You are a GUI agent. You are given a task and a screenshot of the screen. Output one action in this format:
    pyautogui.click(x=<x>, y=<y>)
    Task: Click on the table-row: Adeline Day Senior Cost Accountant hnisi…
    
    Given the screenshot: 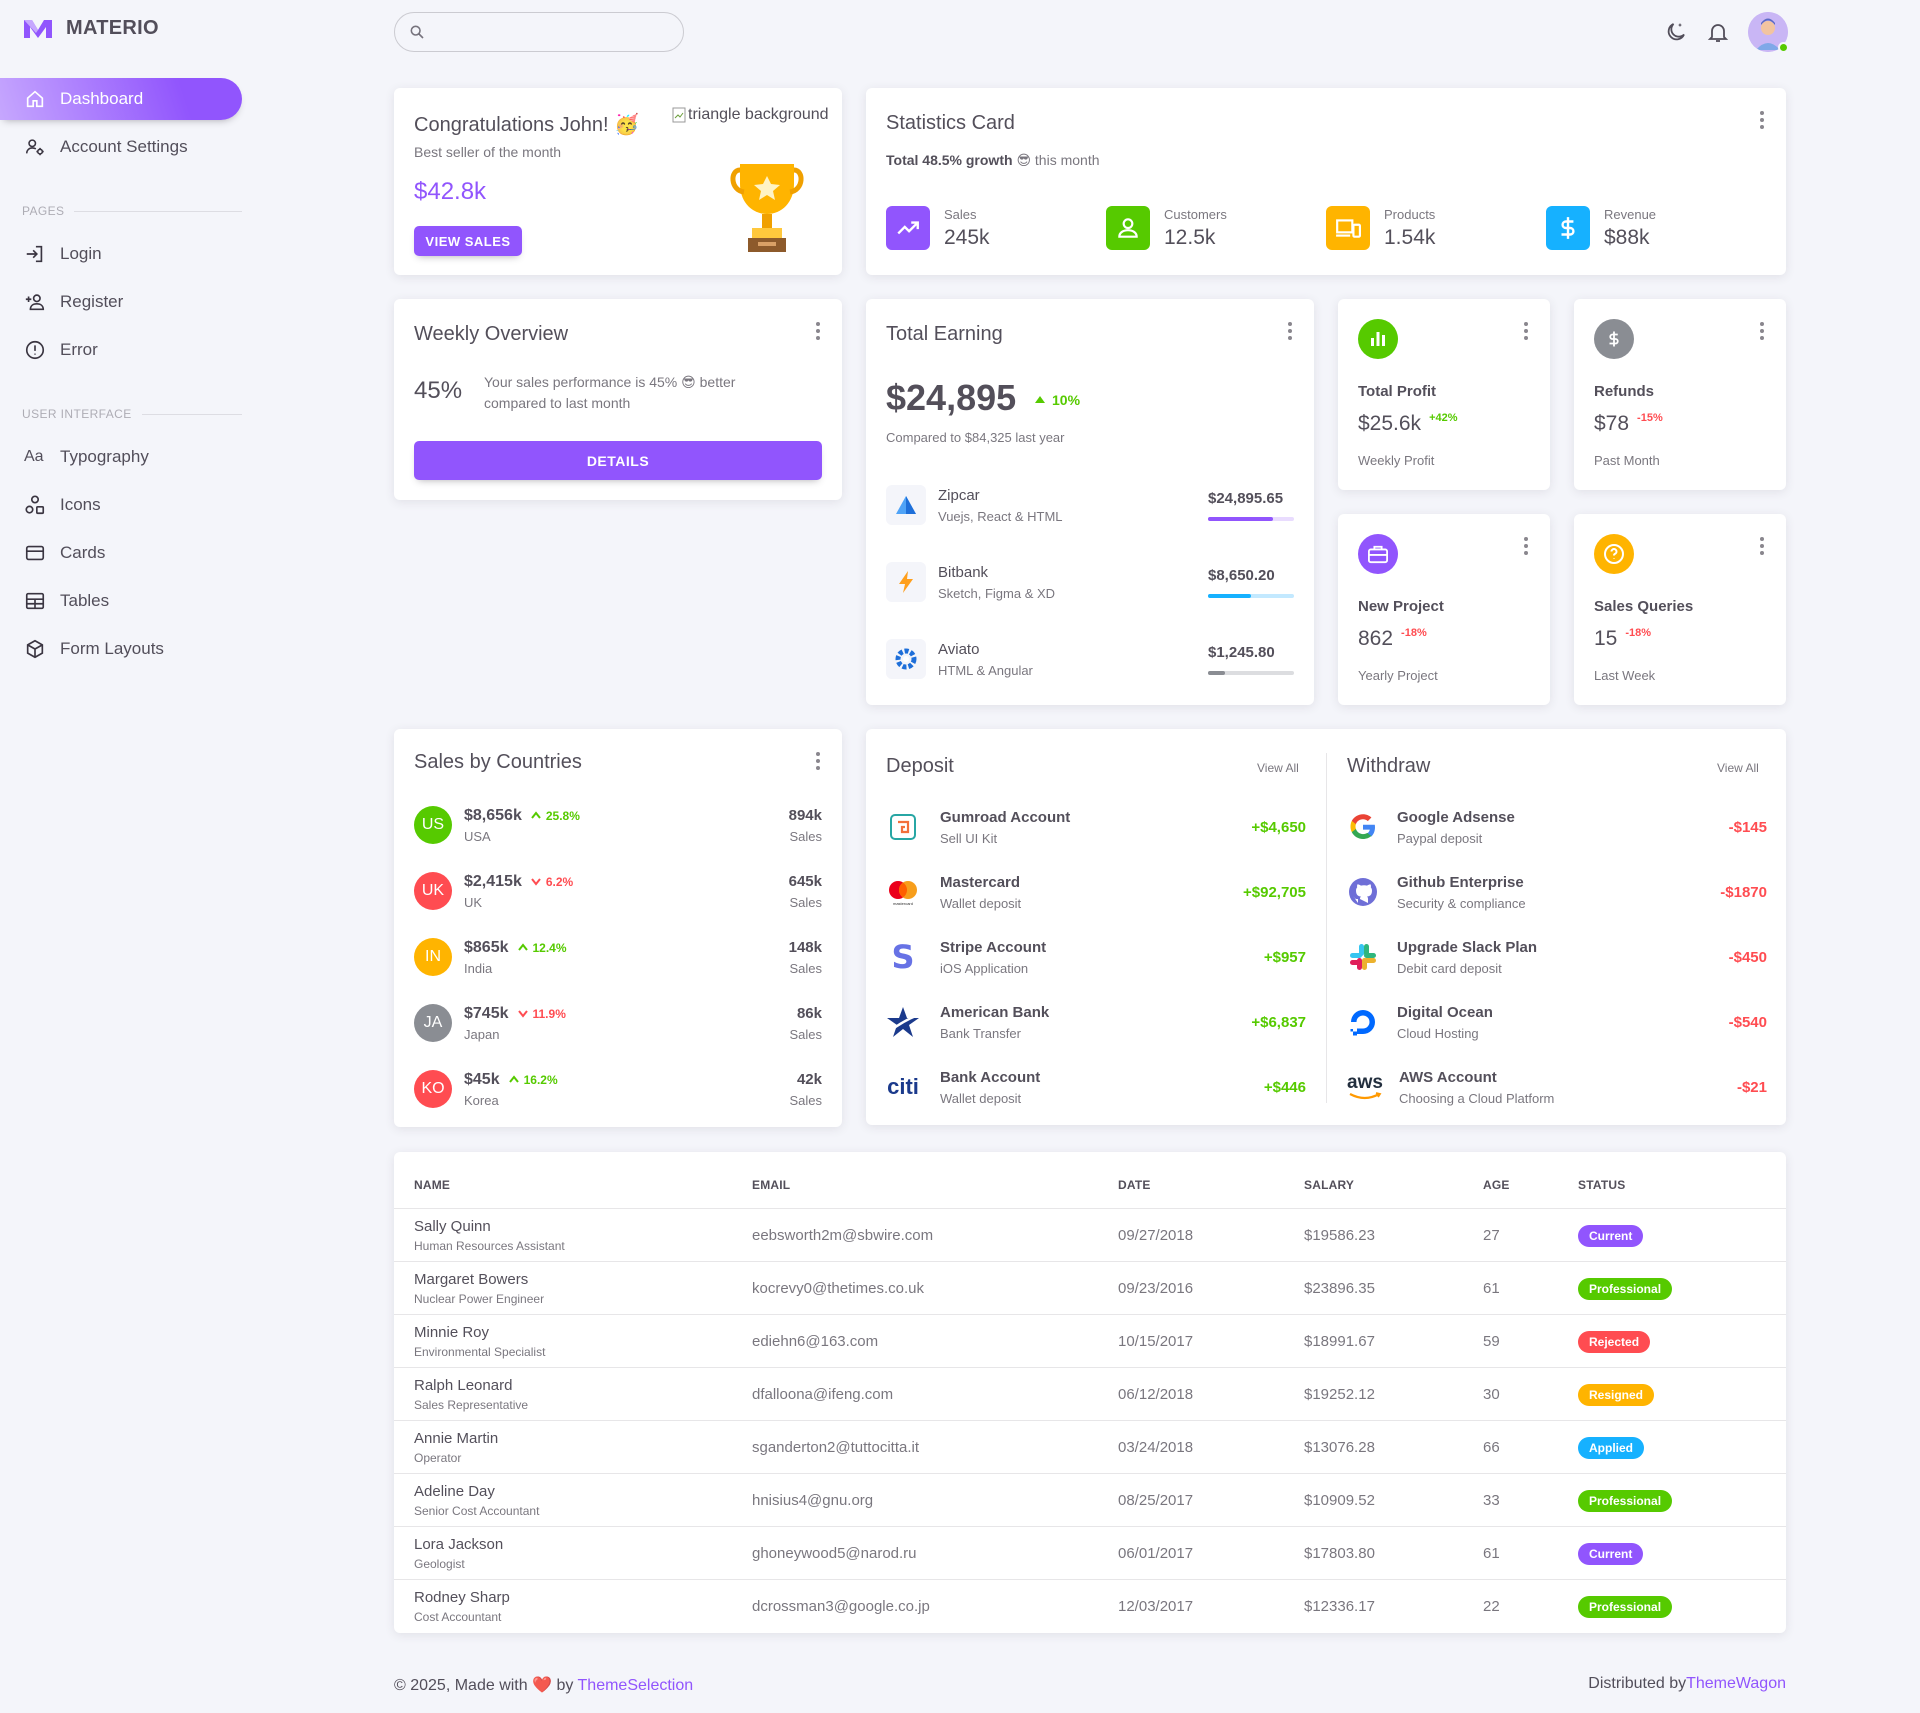 What is the action you would take?
    pyautogui.click(x=1090, y=1499)
    